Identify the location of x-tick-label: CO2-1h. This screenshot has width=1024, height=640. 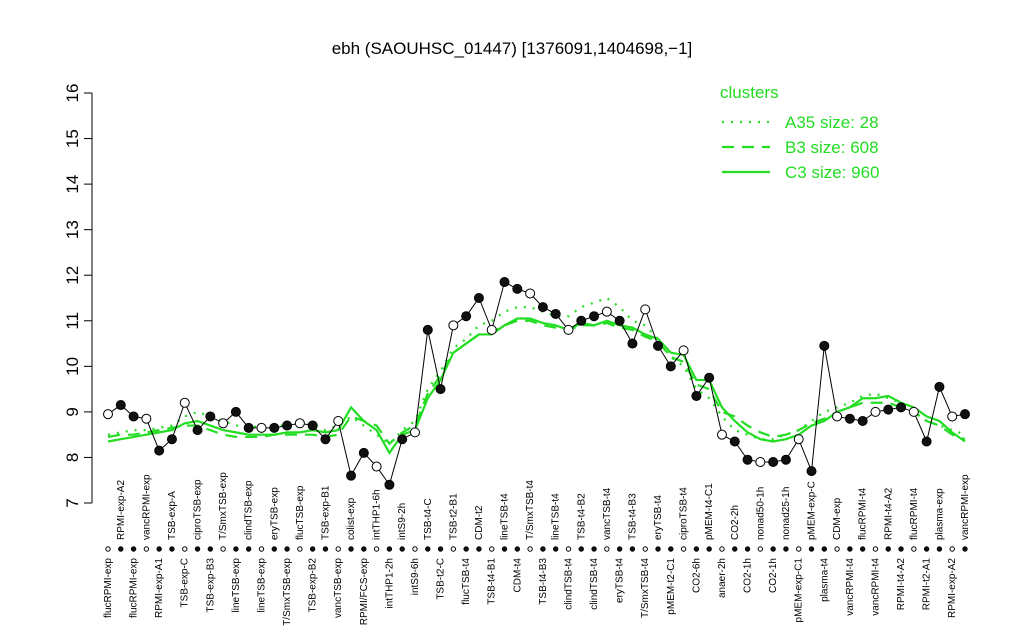
(748, 575).